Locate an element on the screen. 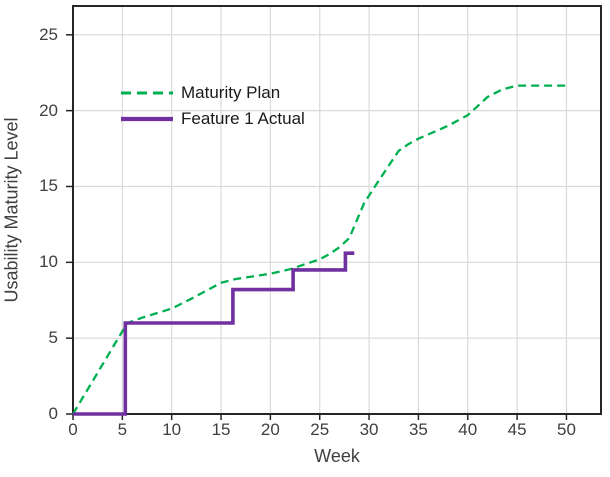 The width and height of the screenshot is (610, 477). solid-line-swatch-icon is located at coordinates (147, 119).